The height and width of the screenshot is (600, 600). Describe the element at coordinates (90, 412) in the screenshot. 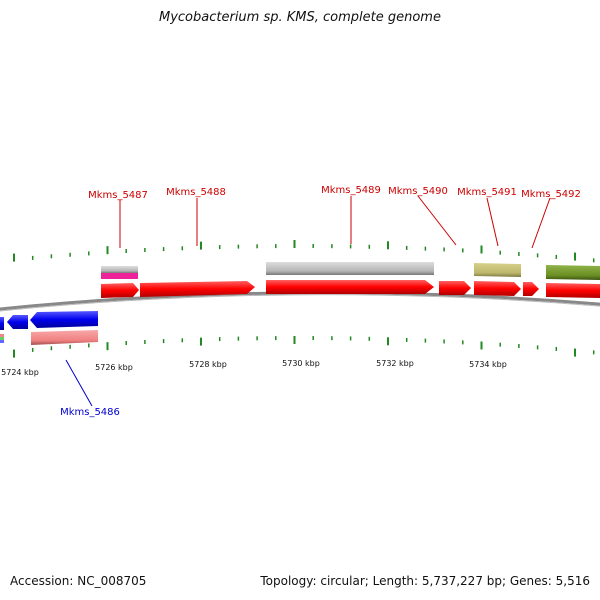

I see `gene-label: Mkms_5486` at that location.